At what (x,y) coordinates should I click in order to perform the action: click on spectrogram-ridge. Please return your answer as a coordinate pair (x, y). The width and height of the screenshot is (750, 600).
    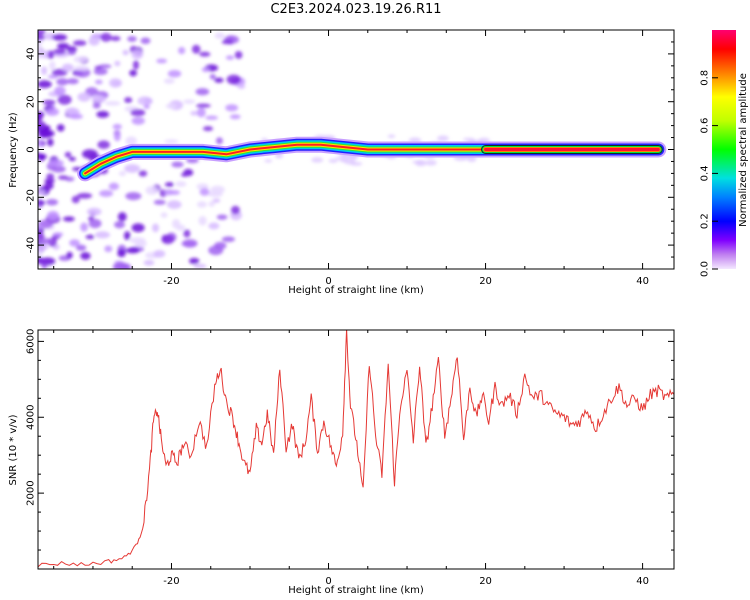
    Looking at the image, I should click on (372, 159).